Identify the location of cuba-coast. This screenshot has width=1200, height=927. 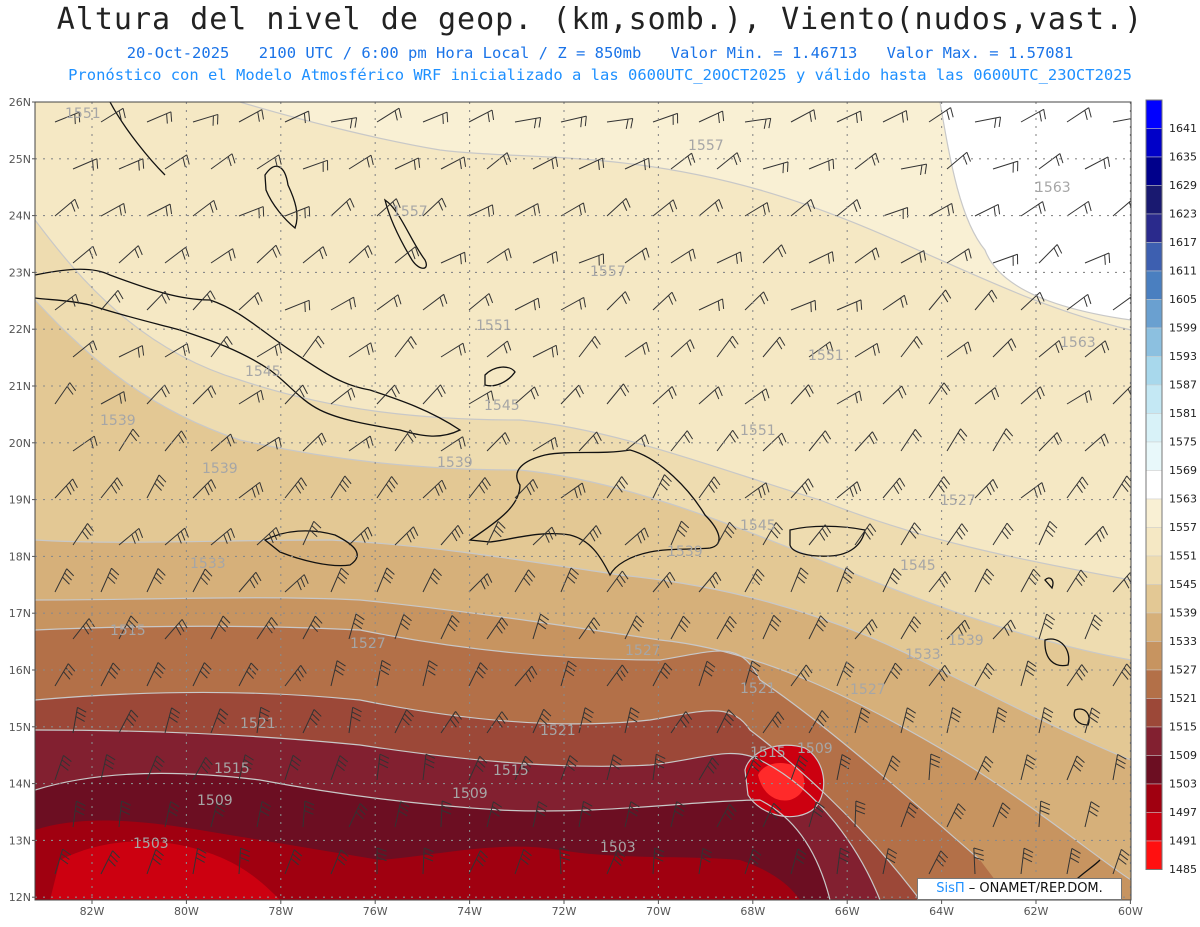
(248, 352).